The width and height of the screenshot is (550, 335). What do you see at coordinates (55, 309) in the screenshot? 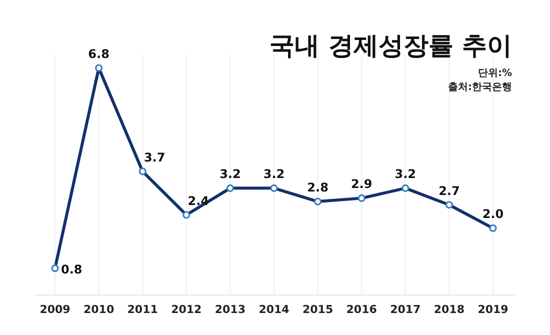
I see `x-tick-label: 2009` at bounding box center [55, 309].